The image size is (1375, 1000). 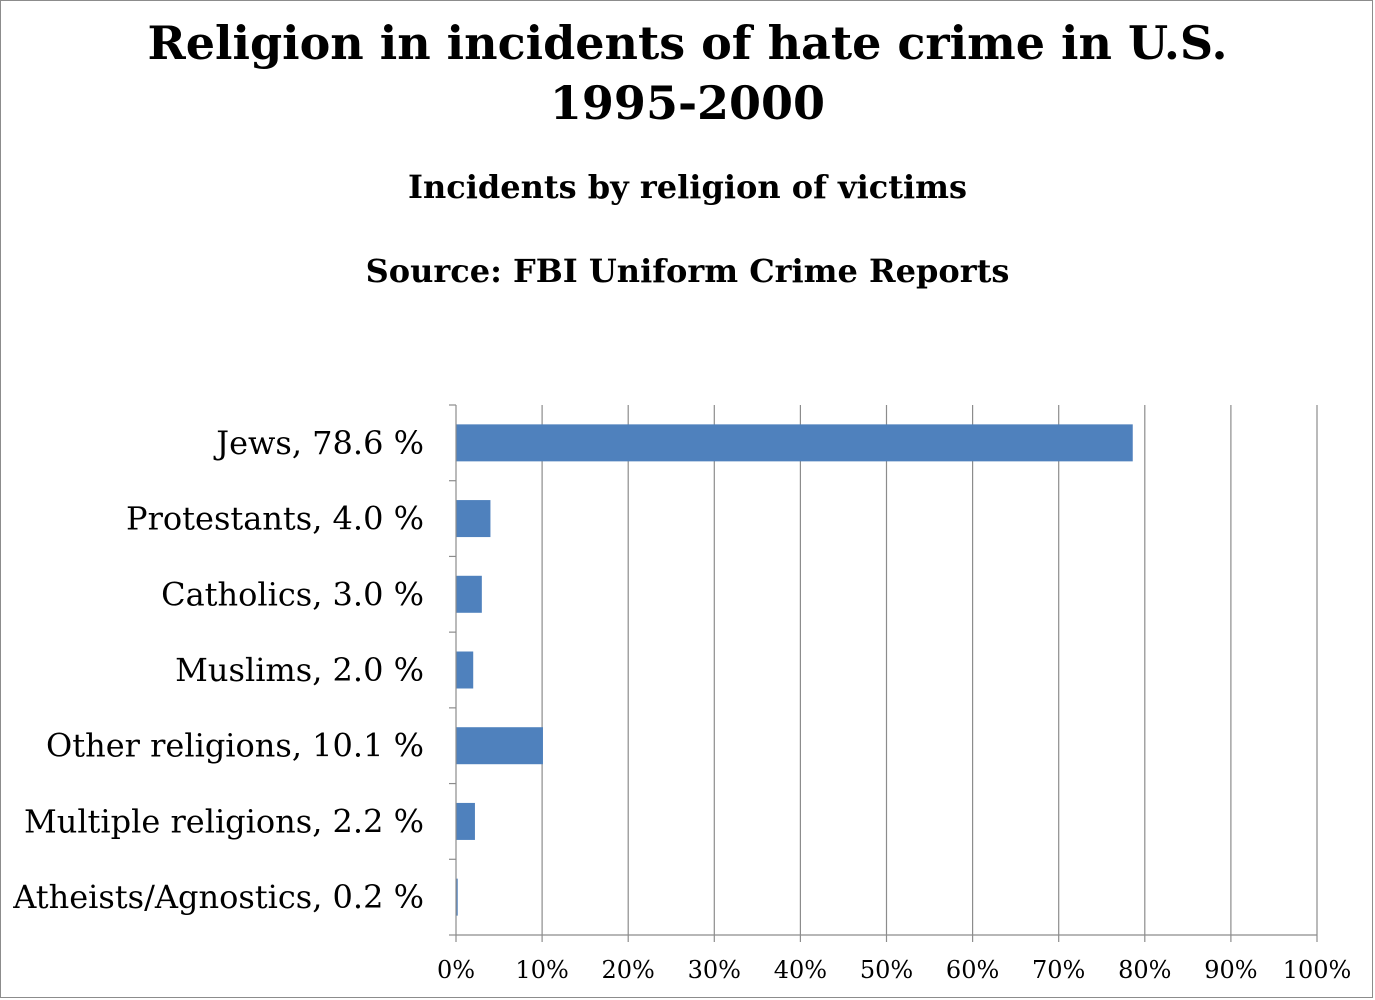 What do you see at coordinates (687, 187) in the screenshot?
I see `chart-subtitle: Incidents by religion of victims` at bounding box center [687, 187].